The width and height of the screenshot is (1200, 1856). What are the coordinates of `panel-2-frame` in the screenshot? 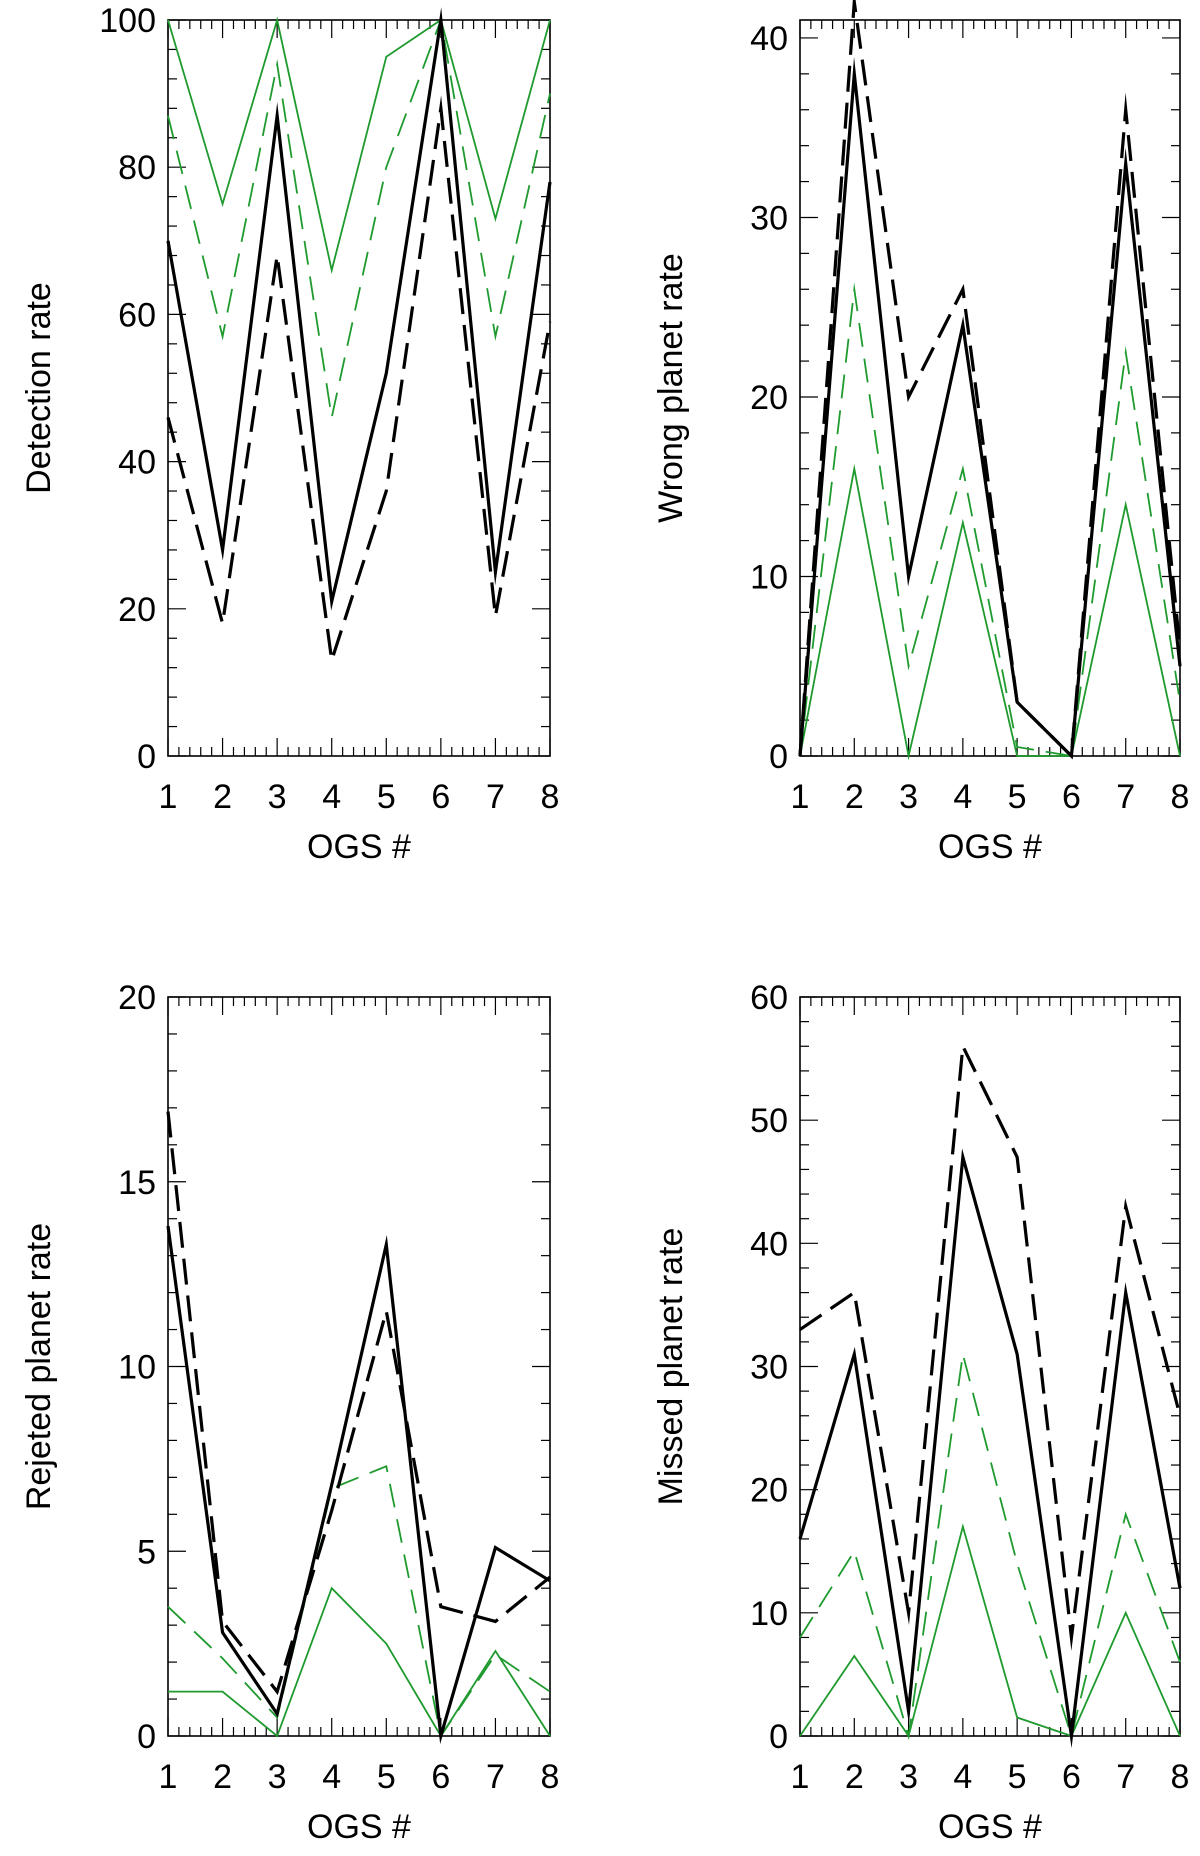 It's located at (990, 388).